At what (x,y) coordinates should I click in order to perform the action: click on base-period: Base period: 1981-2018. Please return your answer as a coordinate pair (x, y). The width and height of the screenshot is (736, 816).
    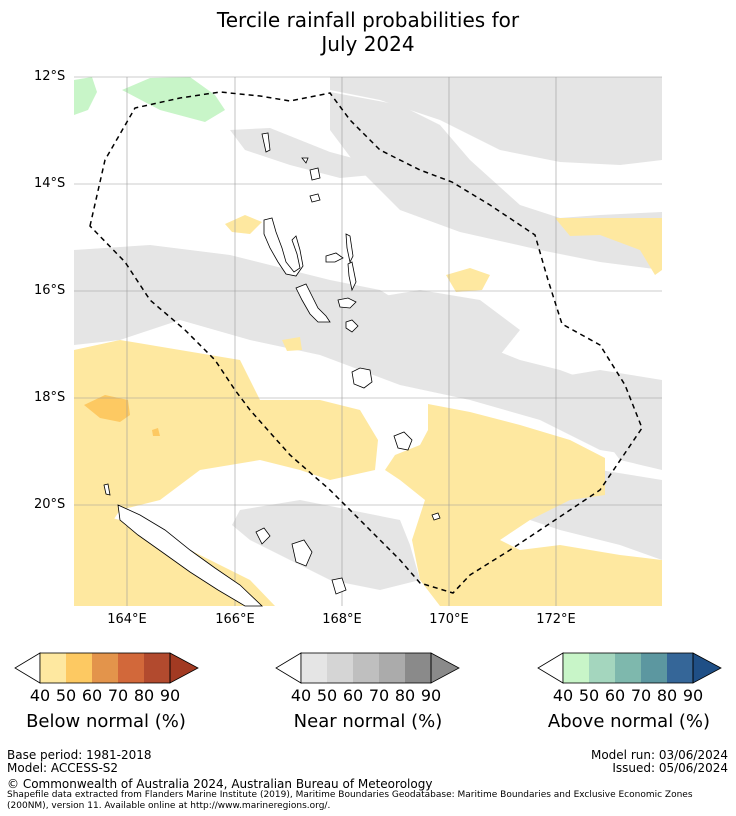
    Looking at the image, I should click on (79, 755).